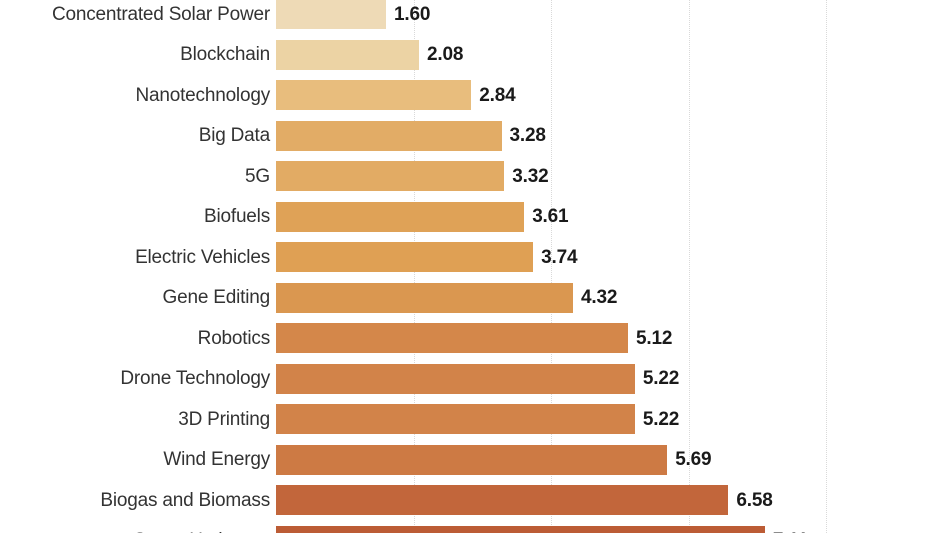 The width and height of the screenshot is (950, 533). I want to click on category-label: Gene Editing, so click(216, 298).